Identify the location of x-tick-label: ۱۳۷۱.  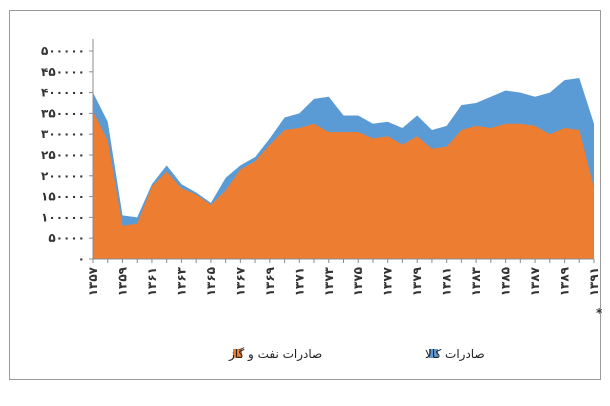
(299, 281).